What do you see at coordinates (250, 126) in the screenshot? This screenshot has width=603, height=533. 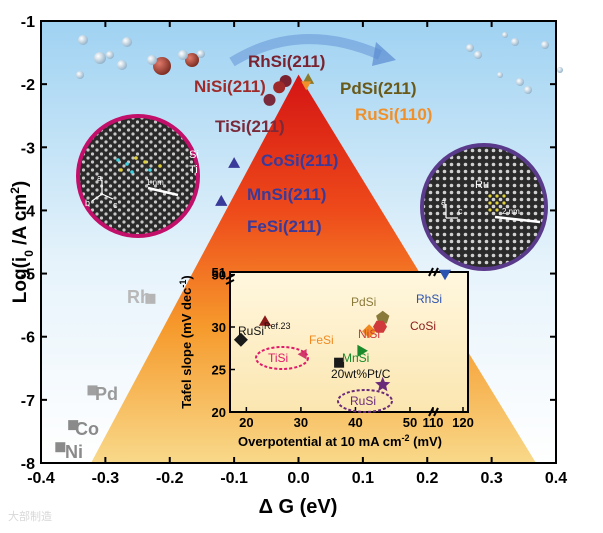 I see `label-tisi: TiSi(211)` at bounding box center [250, 126].